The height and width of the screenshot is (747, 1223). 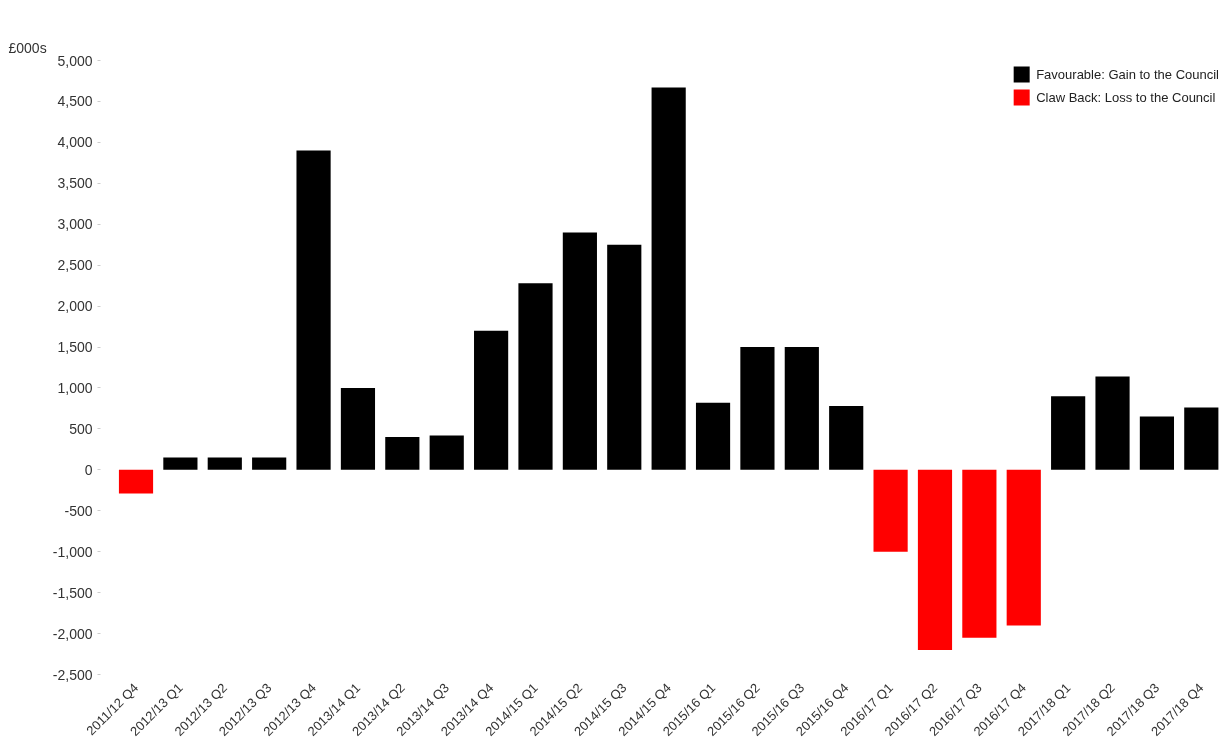 I want to click on y-tick-label: -500, so click(x=78, y=510).